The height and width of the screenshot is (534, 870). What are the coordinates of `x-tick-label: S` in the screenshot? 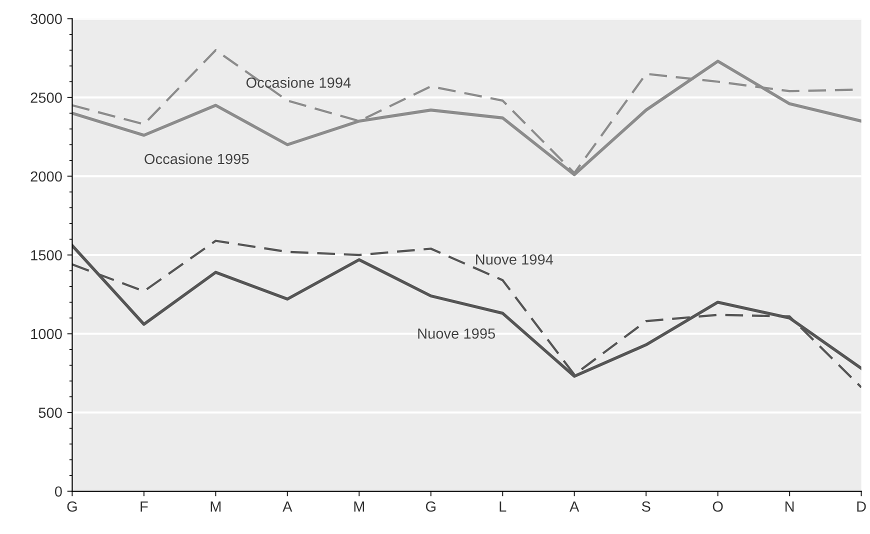 It's located at (646, 506).